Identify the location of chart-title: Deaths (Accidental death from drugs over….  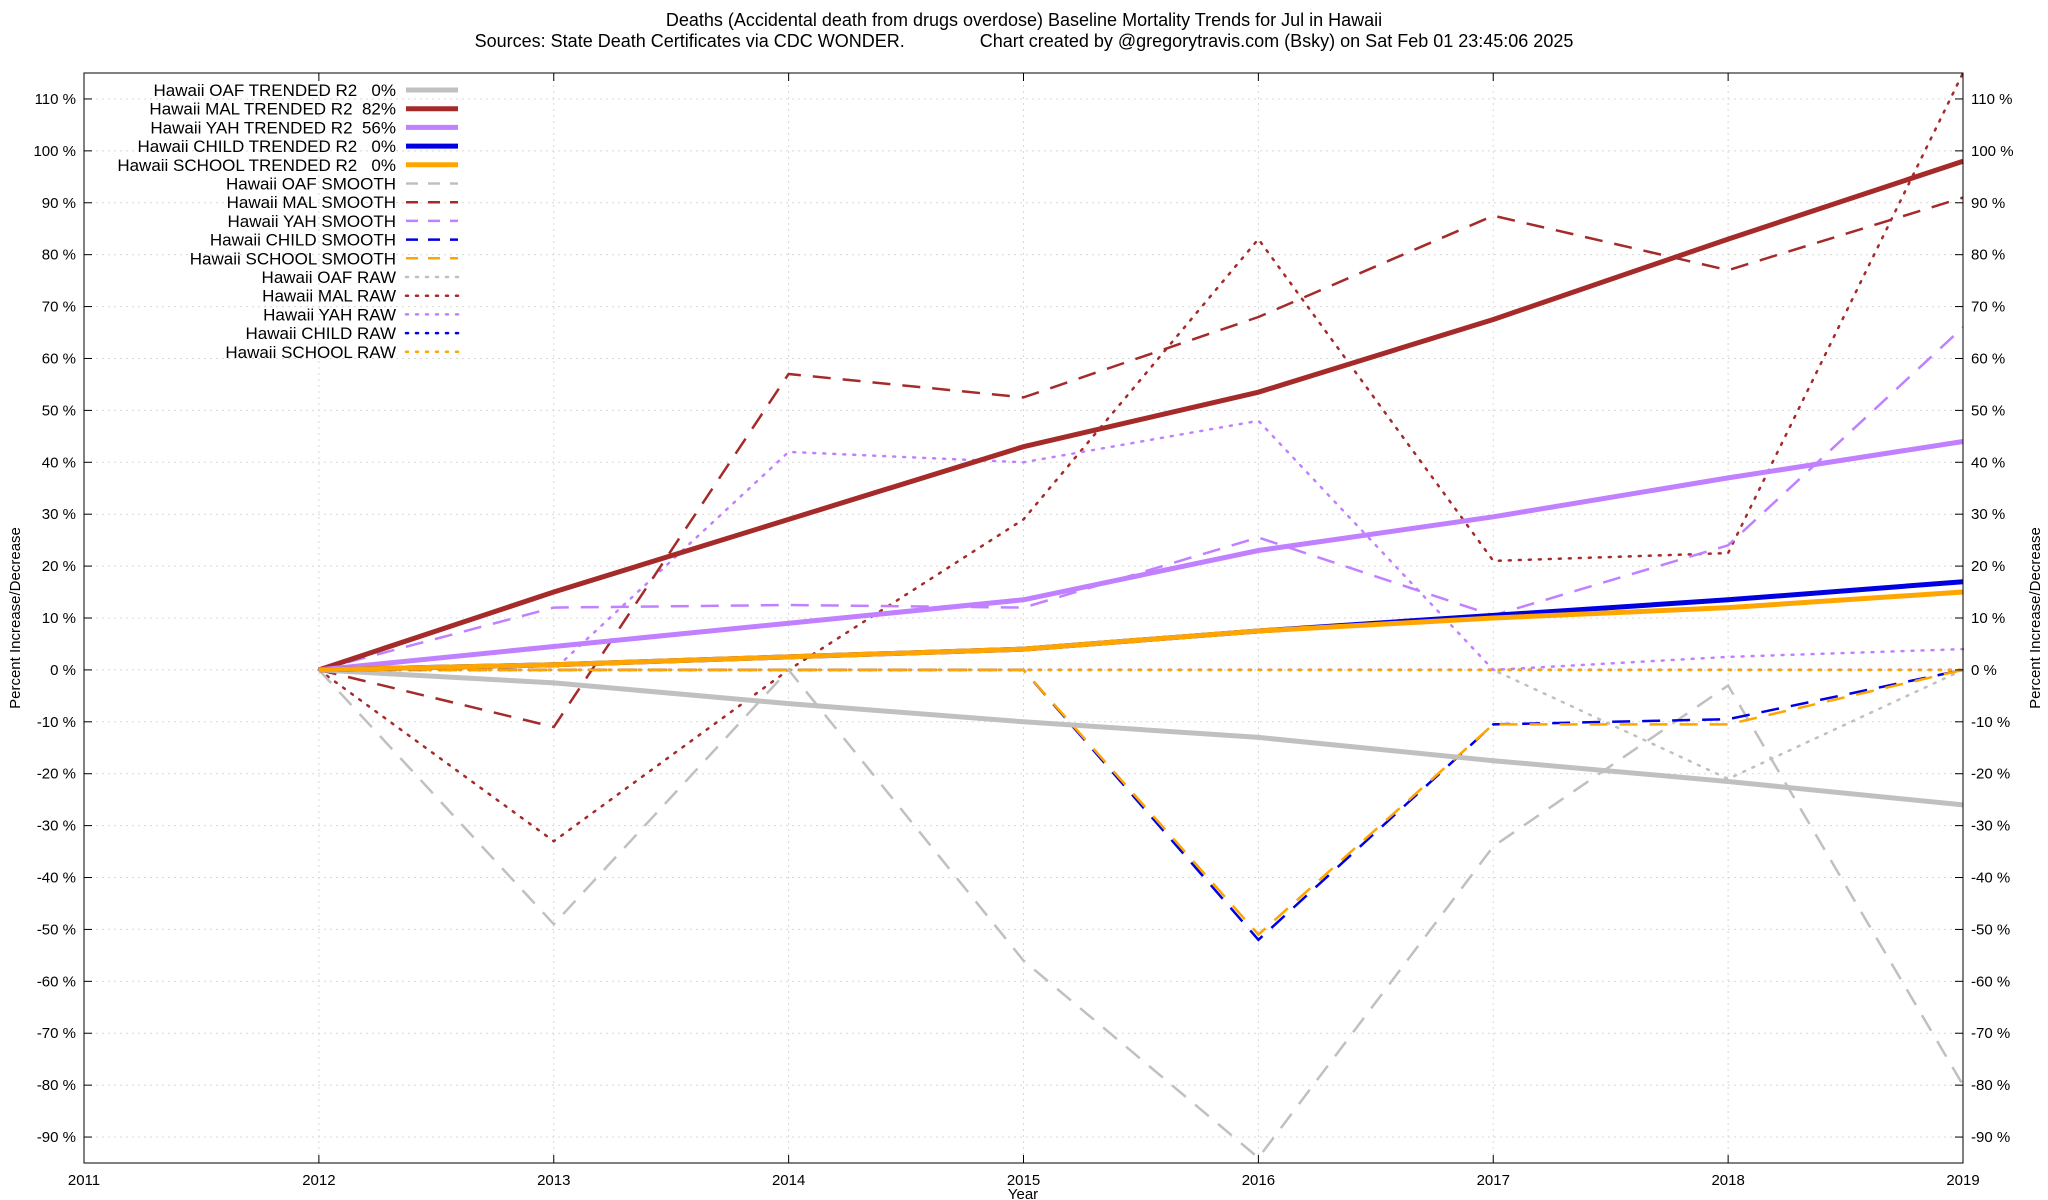
(1024, 20).